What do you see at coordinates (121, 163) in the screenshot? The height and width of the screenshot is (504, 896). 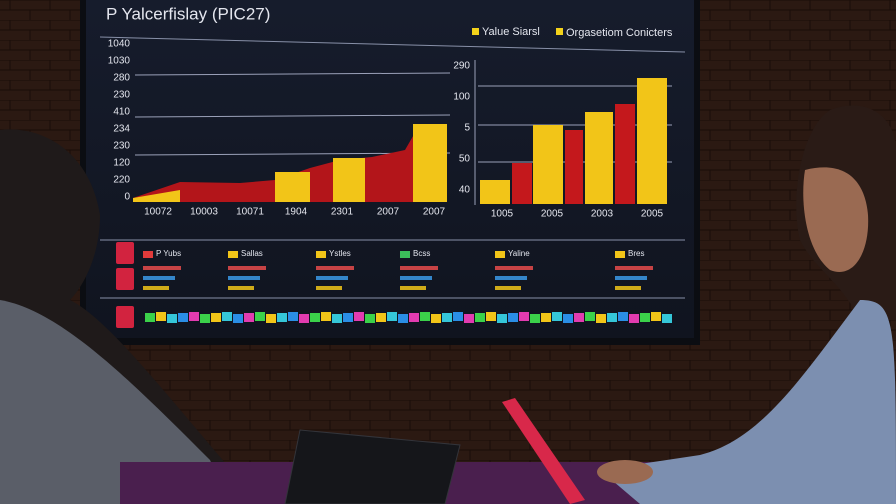 I see `y-tick-label: 120` at bounding box center [121, 163].